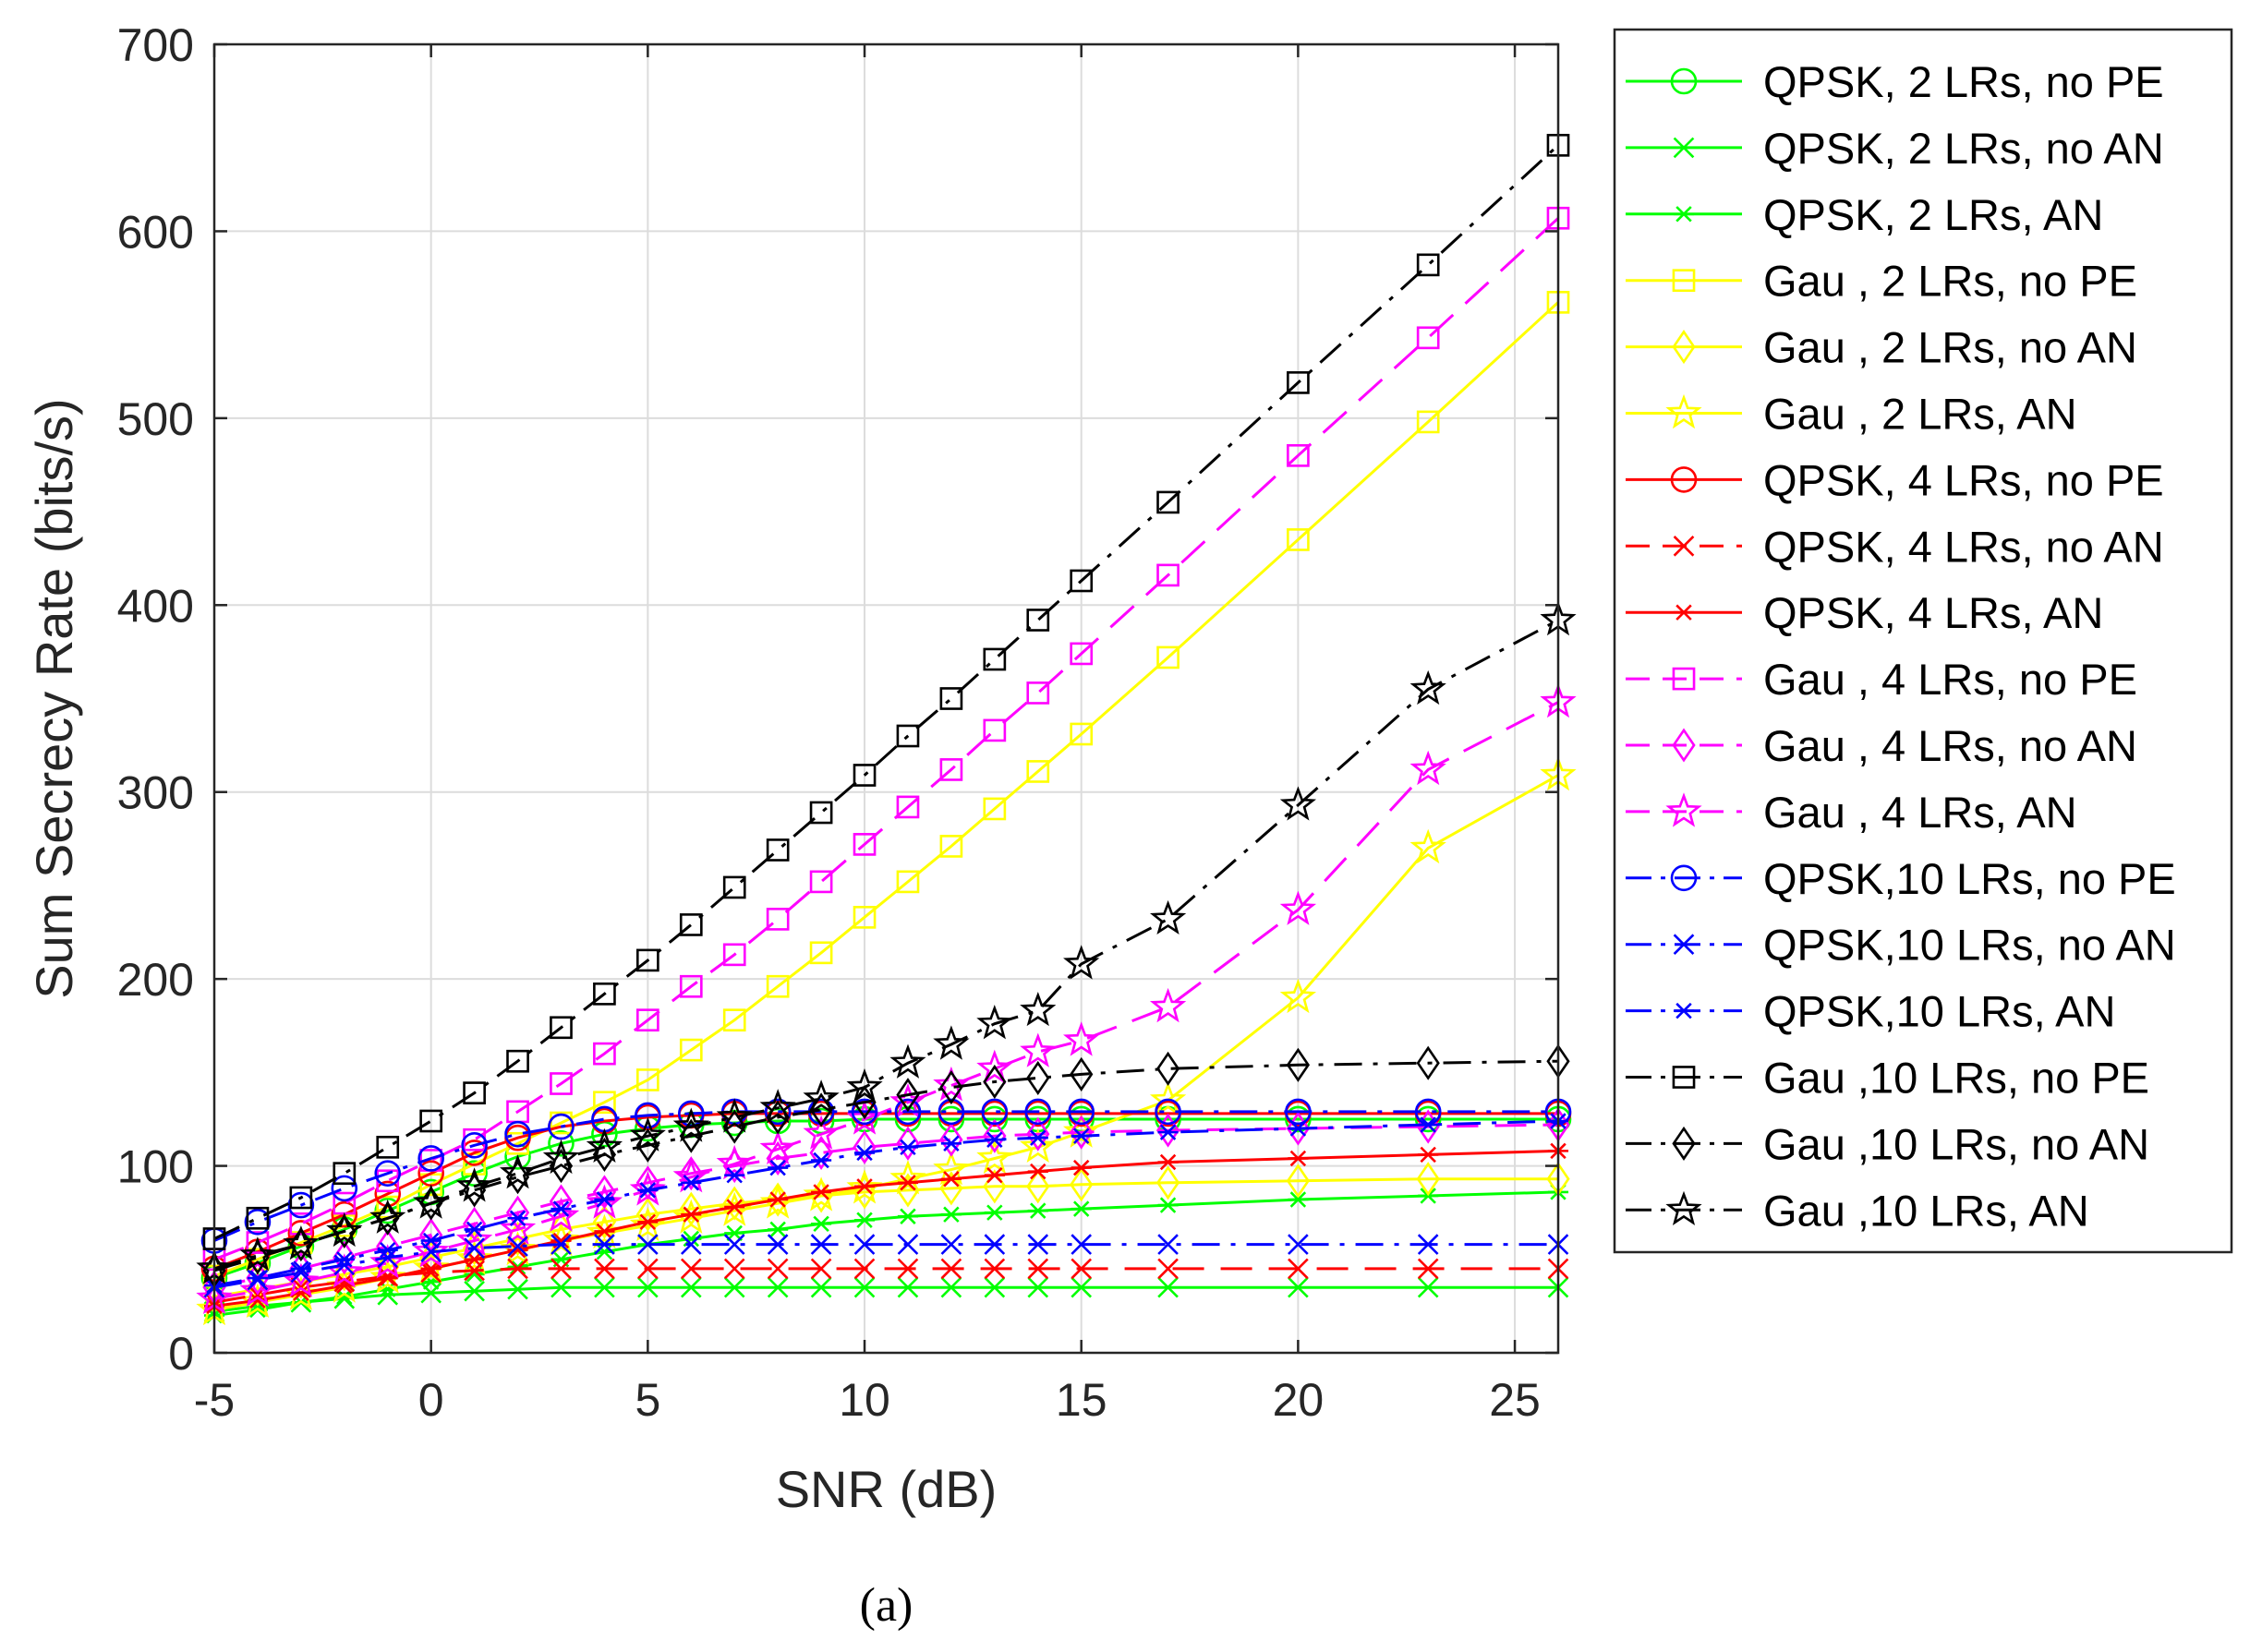 The height and width of the screenshot is (1652, 2250). What do you see at coordinates (1299, 1400) in the screenshot?
I see `x-tick-label: 20` at bounding box center [1299, 1400].